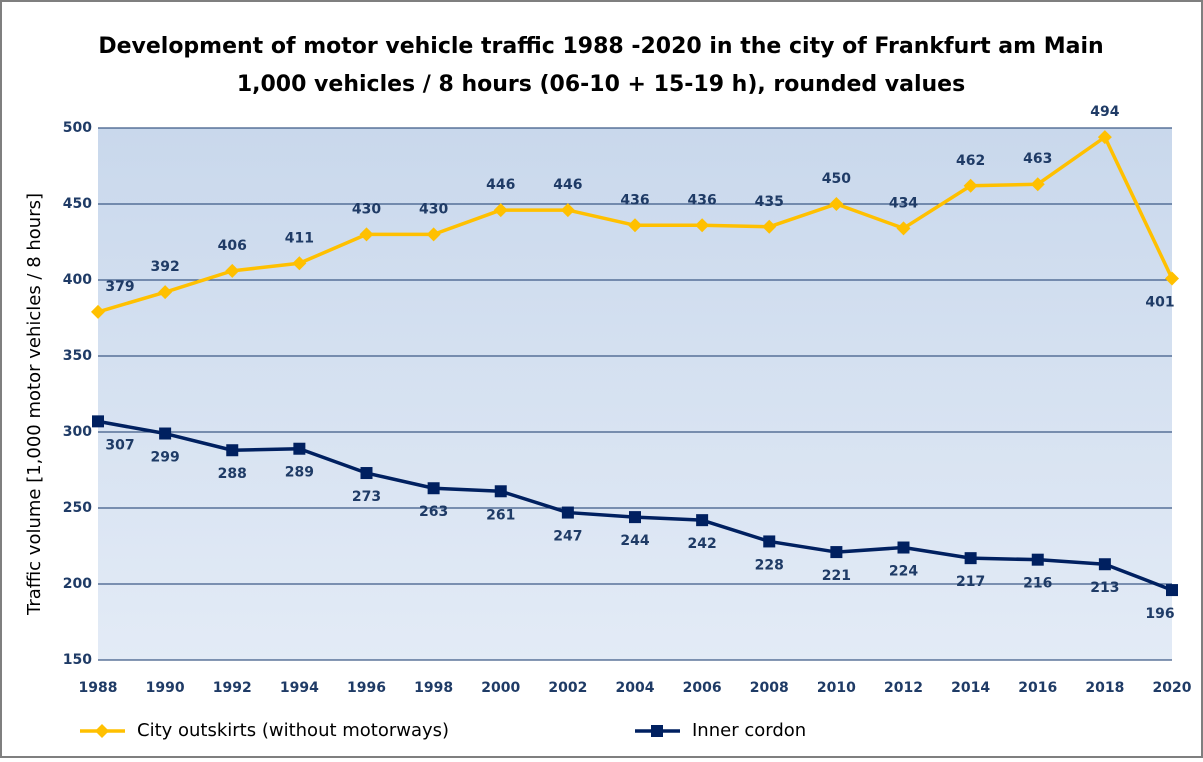 The height and width of the screenshot is (762, 1203). Describe the element at coordinates (769, 688) in the screenshot. I see `x-tick-label: 2008` at that location.